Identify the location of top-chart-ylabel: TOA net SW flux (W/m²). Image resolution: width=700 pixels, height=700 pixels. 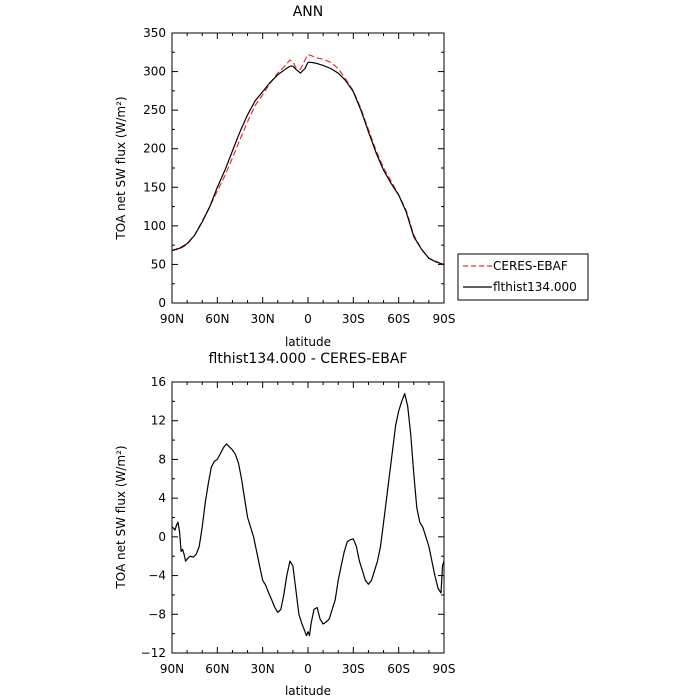
(121, 168).